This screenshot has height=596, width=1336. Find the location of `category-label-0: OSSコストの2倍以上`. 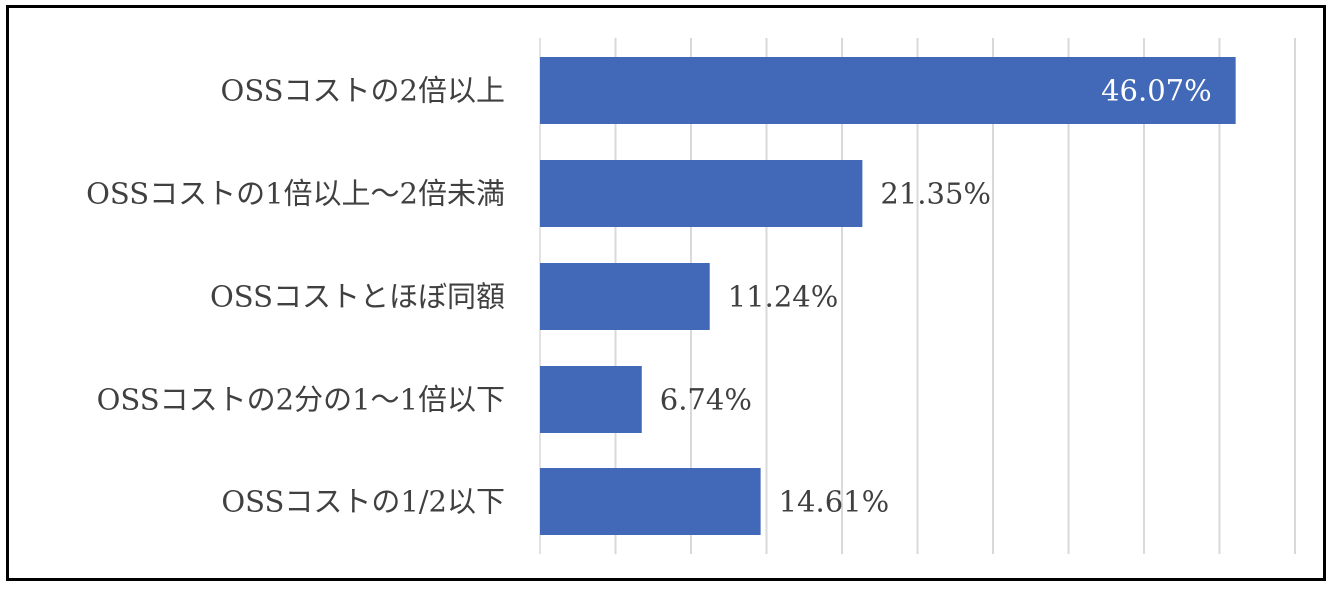

category-label-0: OSSコストの2倍以上 is located at coordinates (363, 91).